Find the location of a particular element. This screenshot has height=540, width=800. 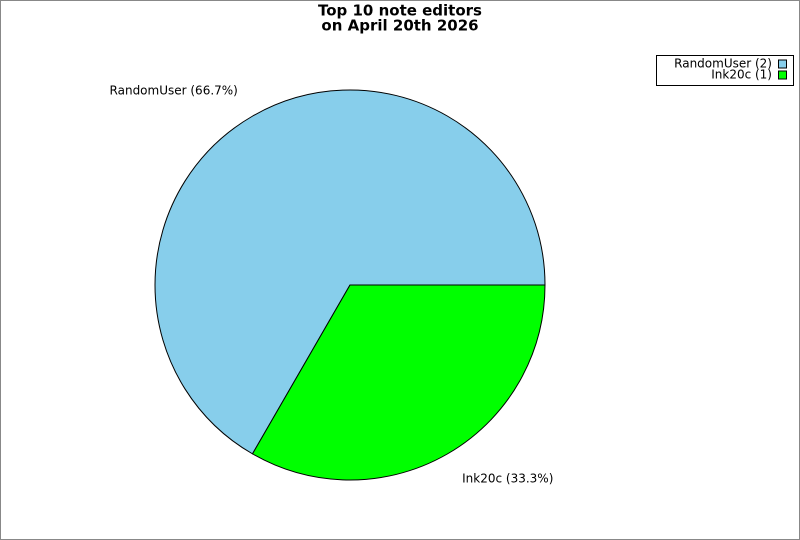

pie-slice is located at coordinates (398, 382).